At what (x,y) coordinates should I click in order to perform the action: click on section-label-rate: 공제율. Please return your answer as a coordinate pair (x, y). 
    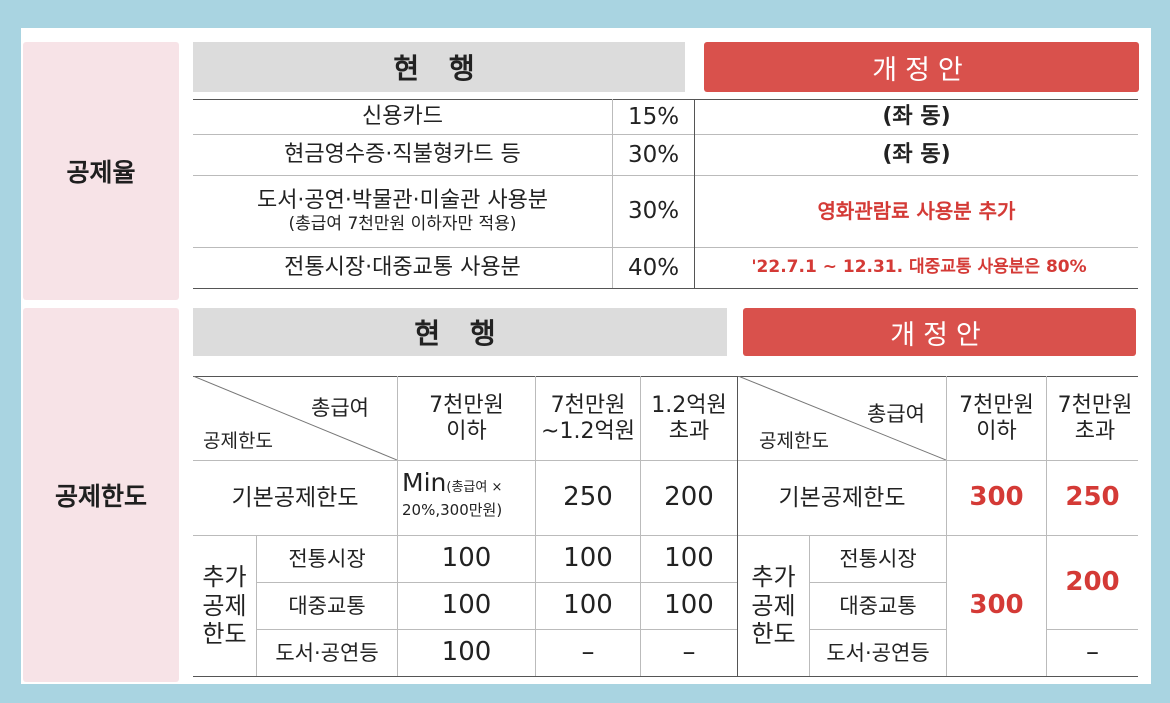
    Looking at the image, I should click on (101, 171).